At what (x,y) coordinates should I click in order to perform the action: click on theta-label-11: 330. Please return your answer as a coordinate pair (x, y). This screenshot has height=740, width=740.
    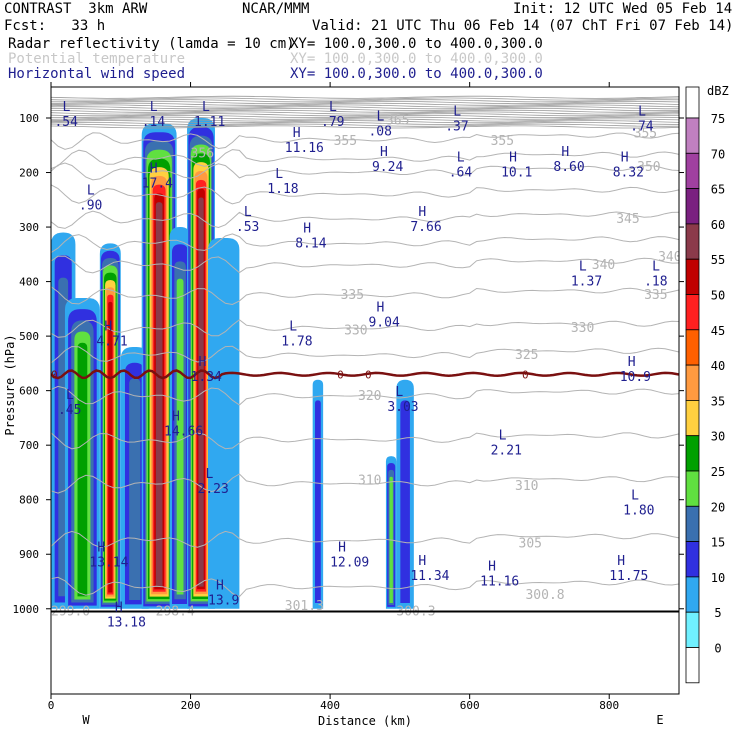
    Looking at the image, I should click on (582, 328).